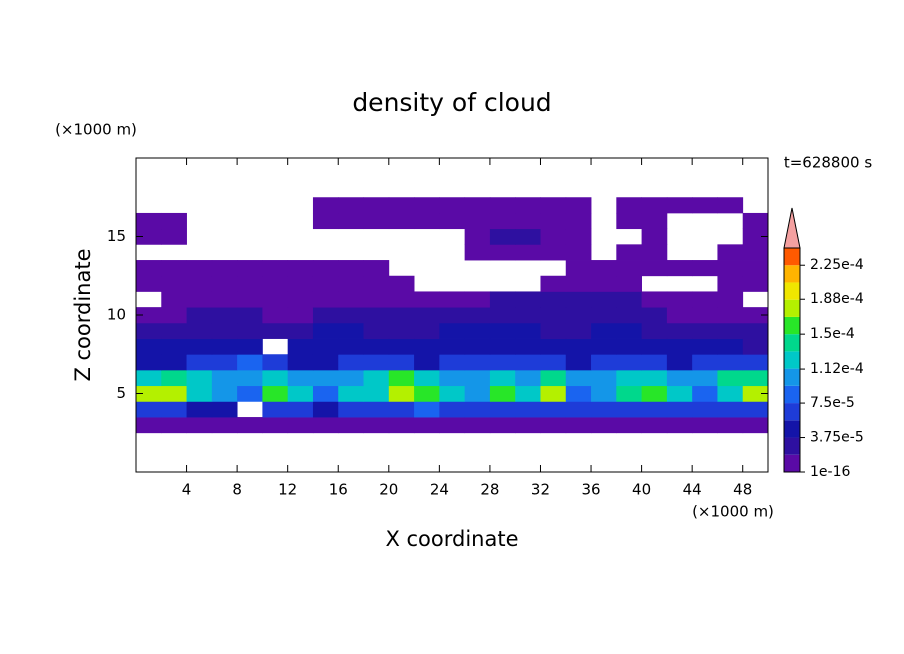 This screenshot has height=654, width=904. I want to click on x-tick-label: 28, so click(489, 490).